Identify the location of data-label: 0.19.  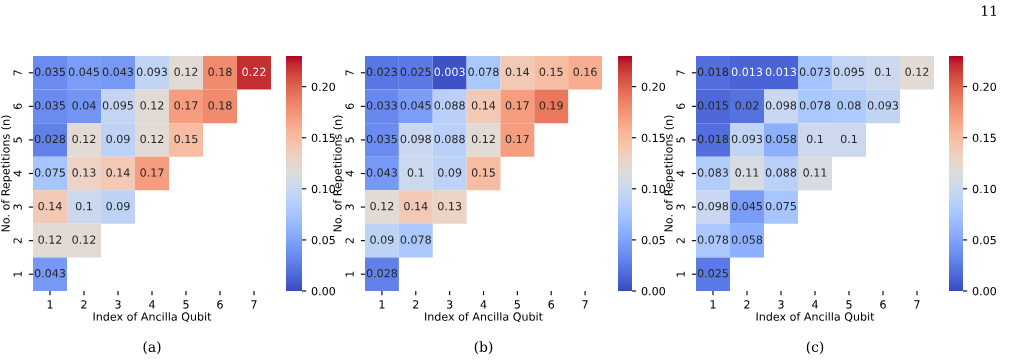
(551, 105).